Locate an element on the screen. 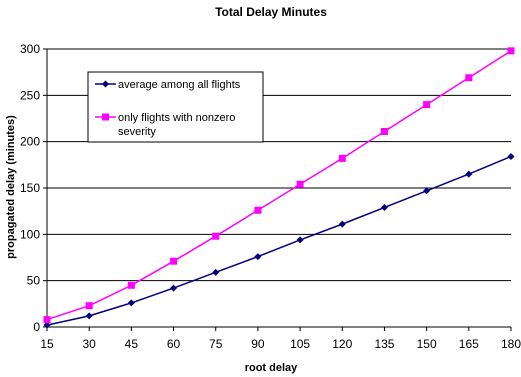  x-axis-title: root delay is located at coordinates (271, 368).